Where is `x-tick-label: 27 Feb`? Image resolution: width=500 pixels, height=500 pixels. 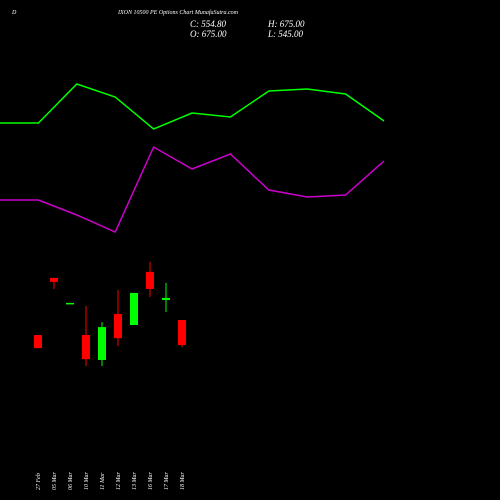 x-tick-label: 27 Feb is located at coordinates (39, 481).